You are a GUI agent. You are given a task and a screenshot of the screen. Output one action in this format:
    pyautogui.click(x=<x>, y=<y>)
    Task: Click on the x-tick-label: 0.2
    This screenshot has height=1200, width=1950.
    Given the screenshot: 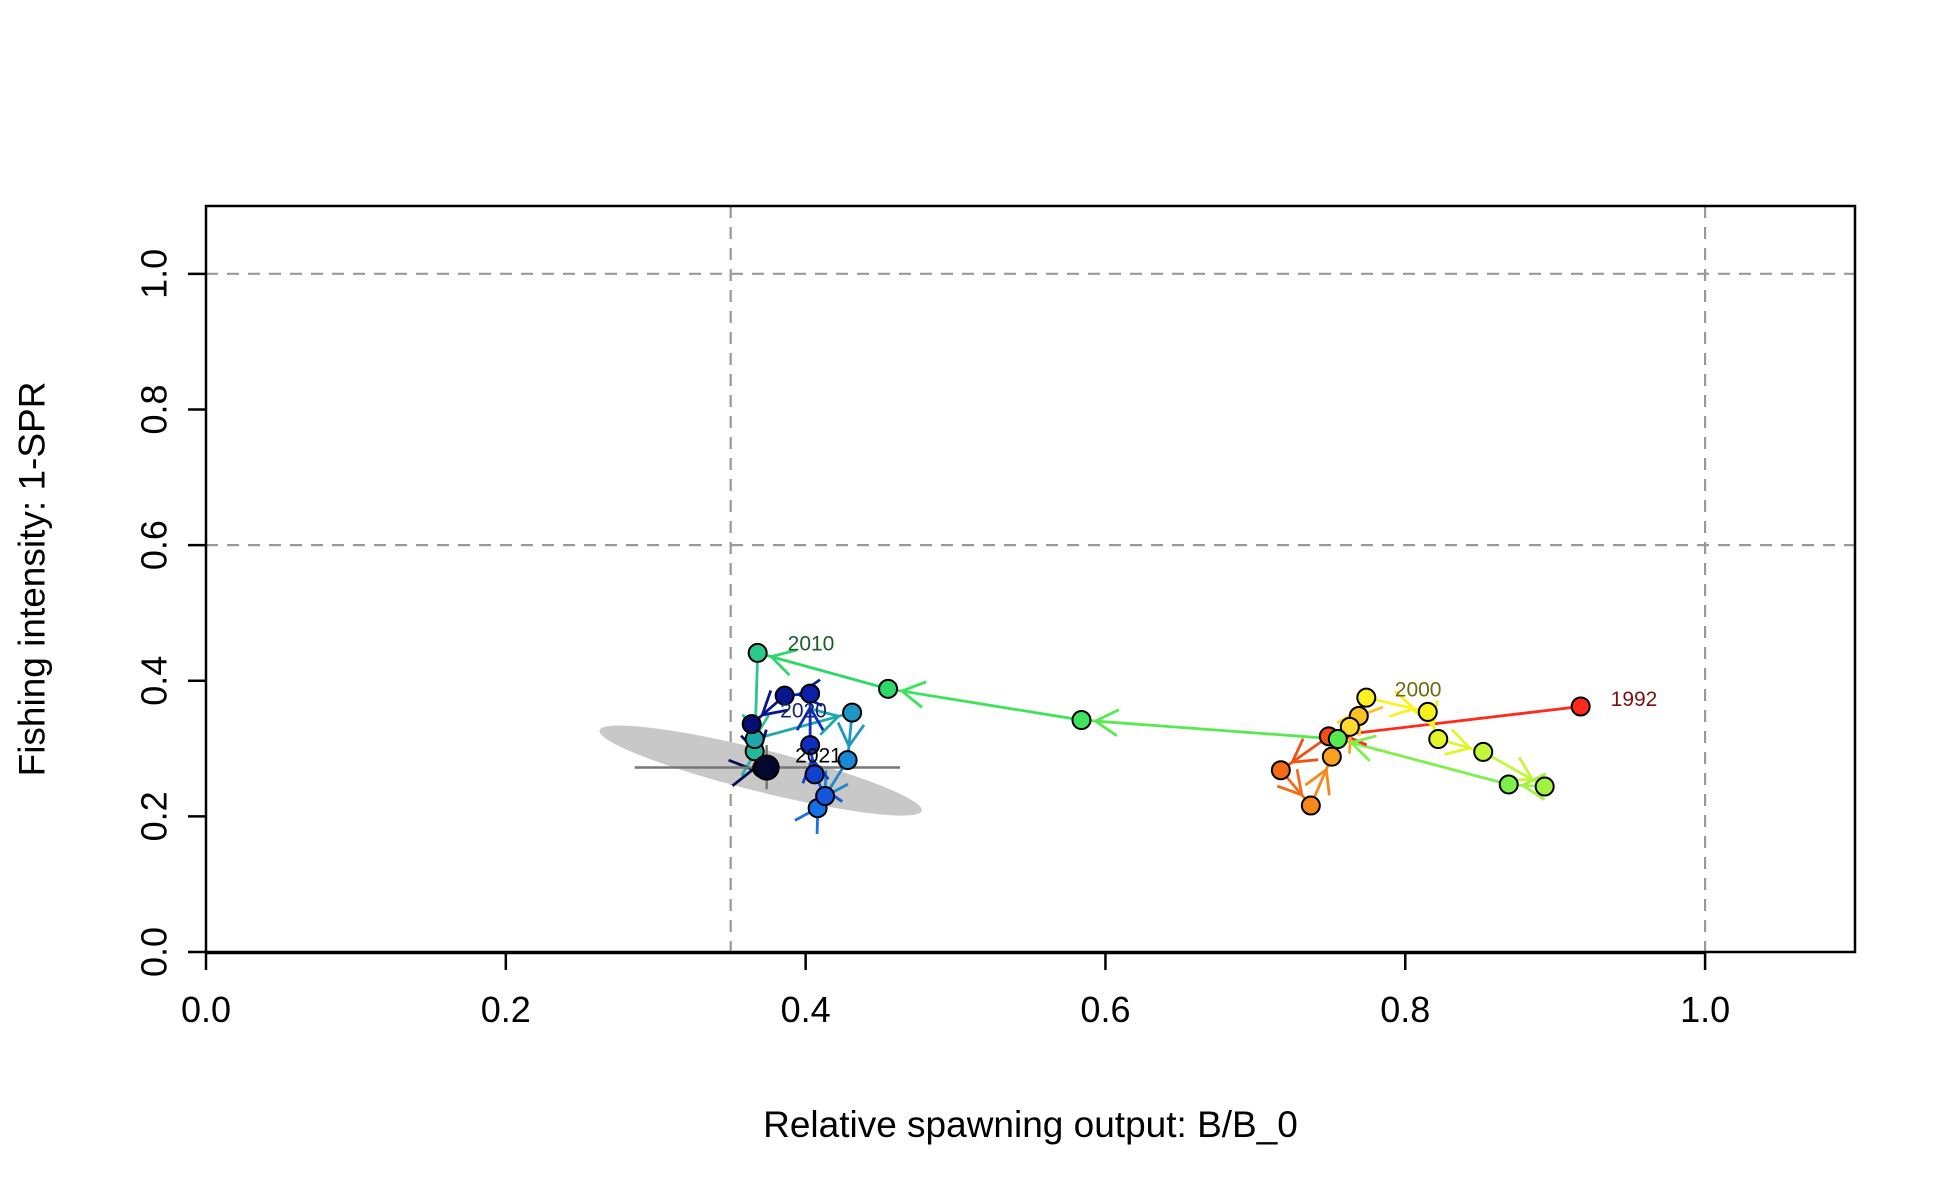 What is the action you would take?
    pyautogui.click(x=506, y=1009)
    